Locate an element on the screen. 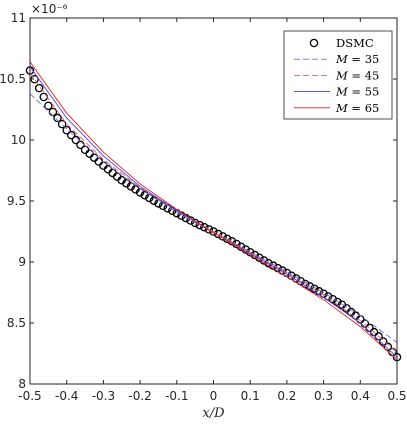 The width and height of the screenshot is (407, 424). x-tick-label: 0.1 is located at coordinates (250, 396).